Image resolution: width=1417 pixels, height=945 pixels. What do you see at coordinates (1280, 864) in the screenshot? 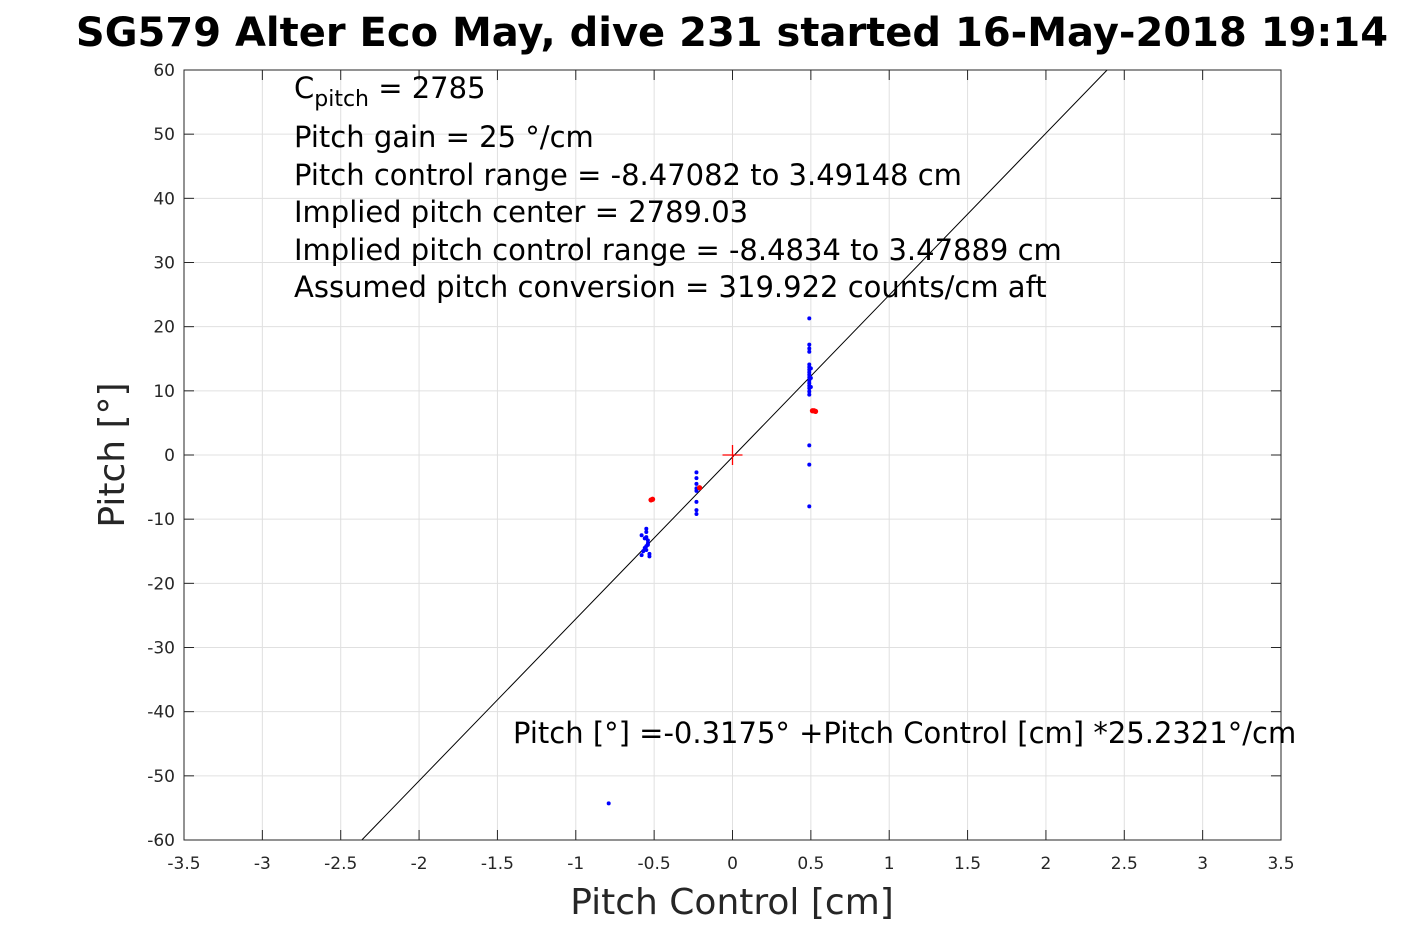
I see `x-tick-label: 3.5` at bounding box center [1280, 864].